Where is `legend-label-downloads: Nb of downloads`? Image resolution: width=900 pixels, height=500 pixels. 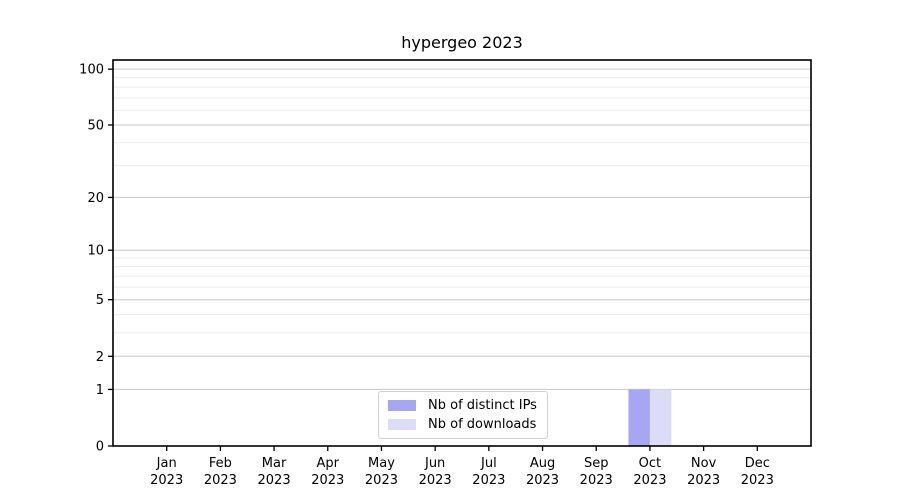 legend-label-downloads: Nb of downloads is located at coordinates (482, 424).